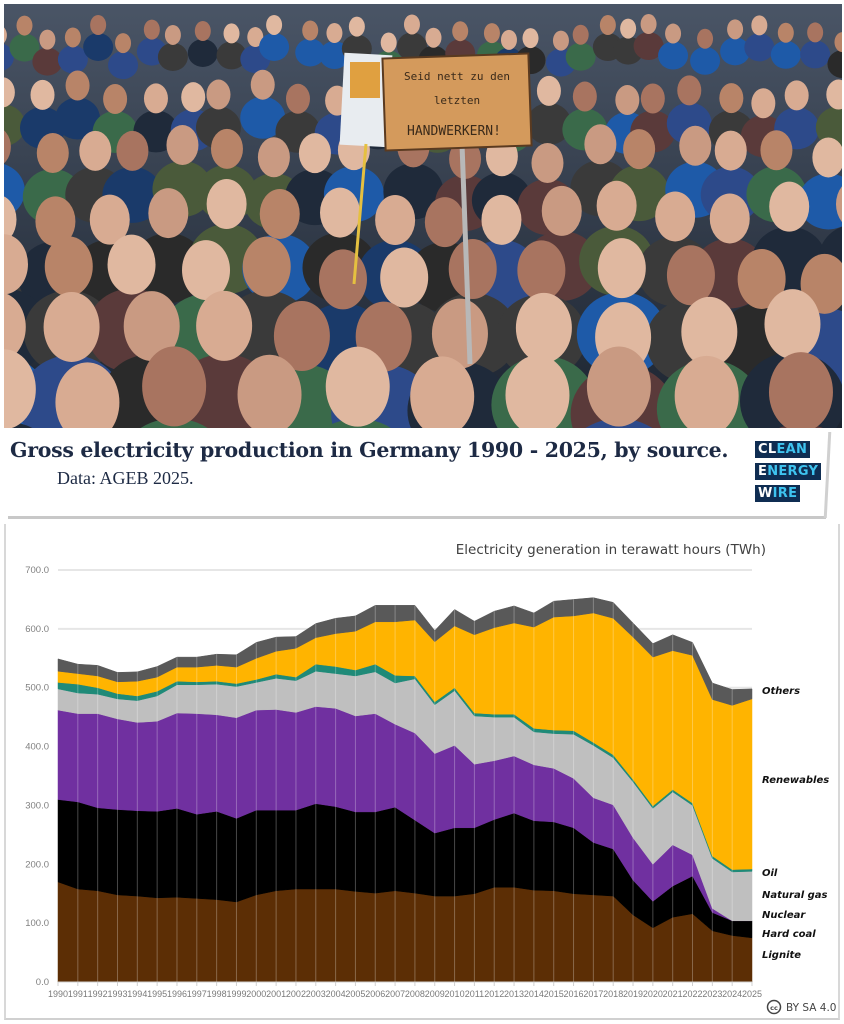  Describe the element at coordinates (117, 994) in the screenshot. I see `x-tick-label: 1993` at that location.